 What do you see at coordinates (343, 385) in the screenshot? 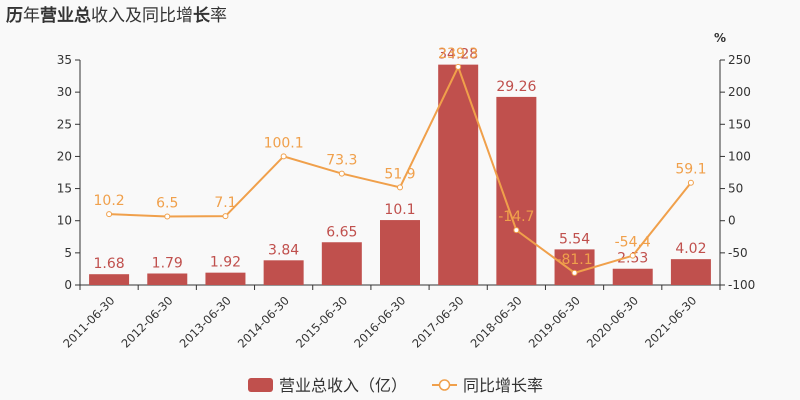
I see `legend-bar-label: 营业总收入（亿）` at bounding box center [343, 385].